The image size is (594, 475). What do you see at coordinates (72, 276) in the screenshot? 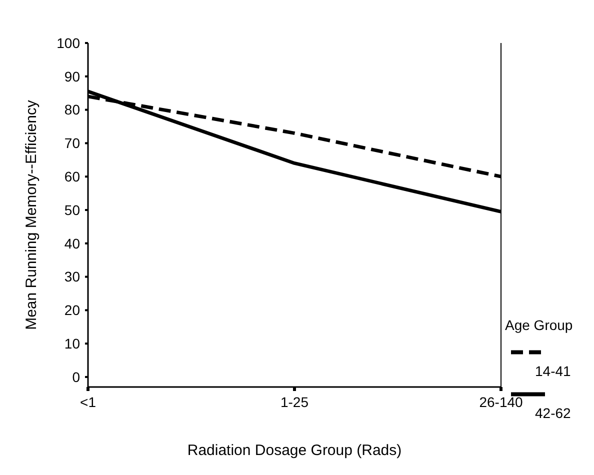
I see `y-tick-label: 30` at bounding box center [72, 276].